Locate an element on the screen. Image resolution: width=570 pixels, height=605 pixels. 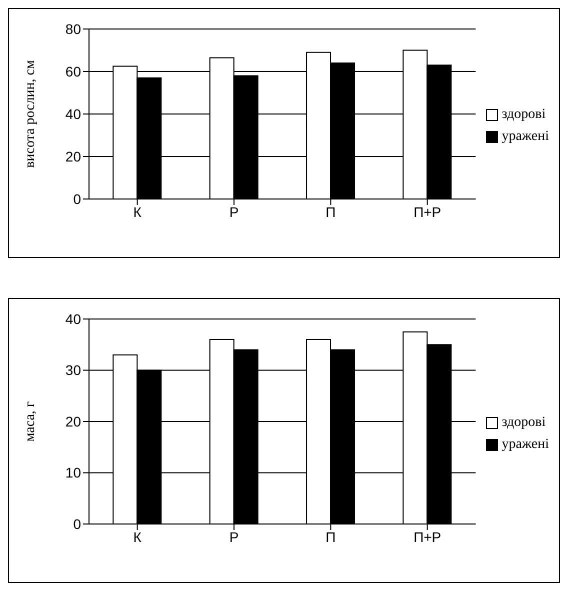
y-tick-label: 80 is located at coordinates (73, 28).